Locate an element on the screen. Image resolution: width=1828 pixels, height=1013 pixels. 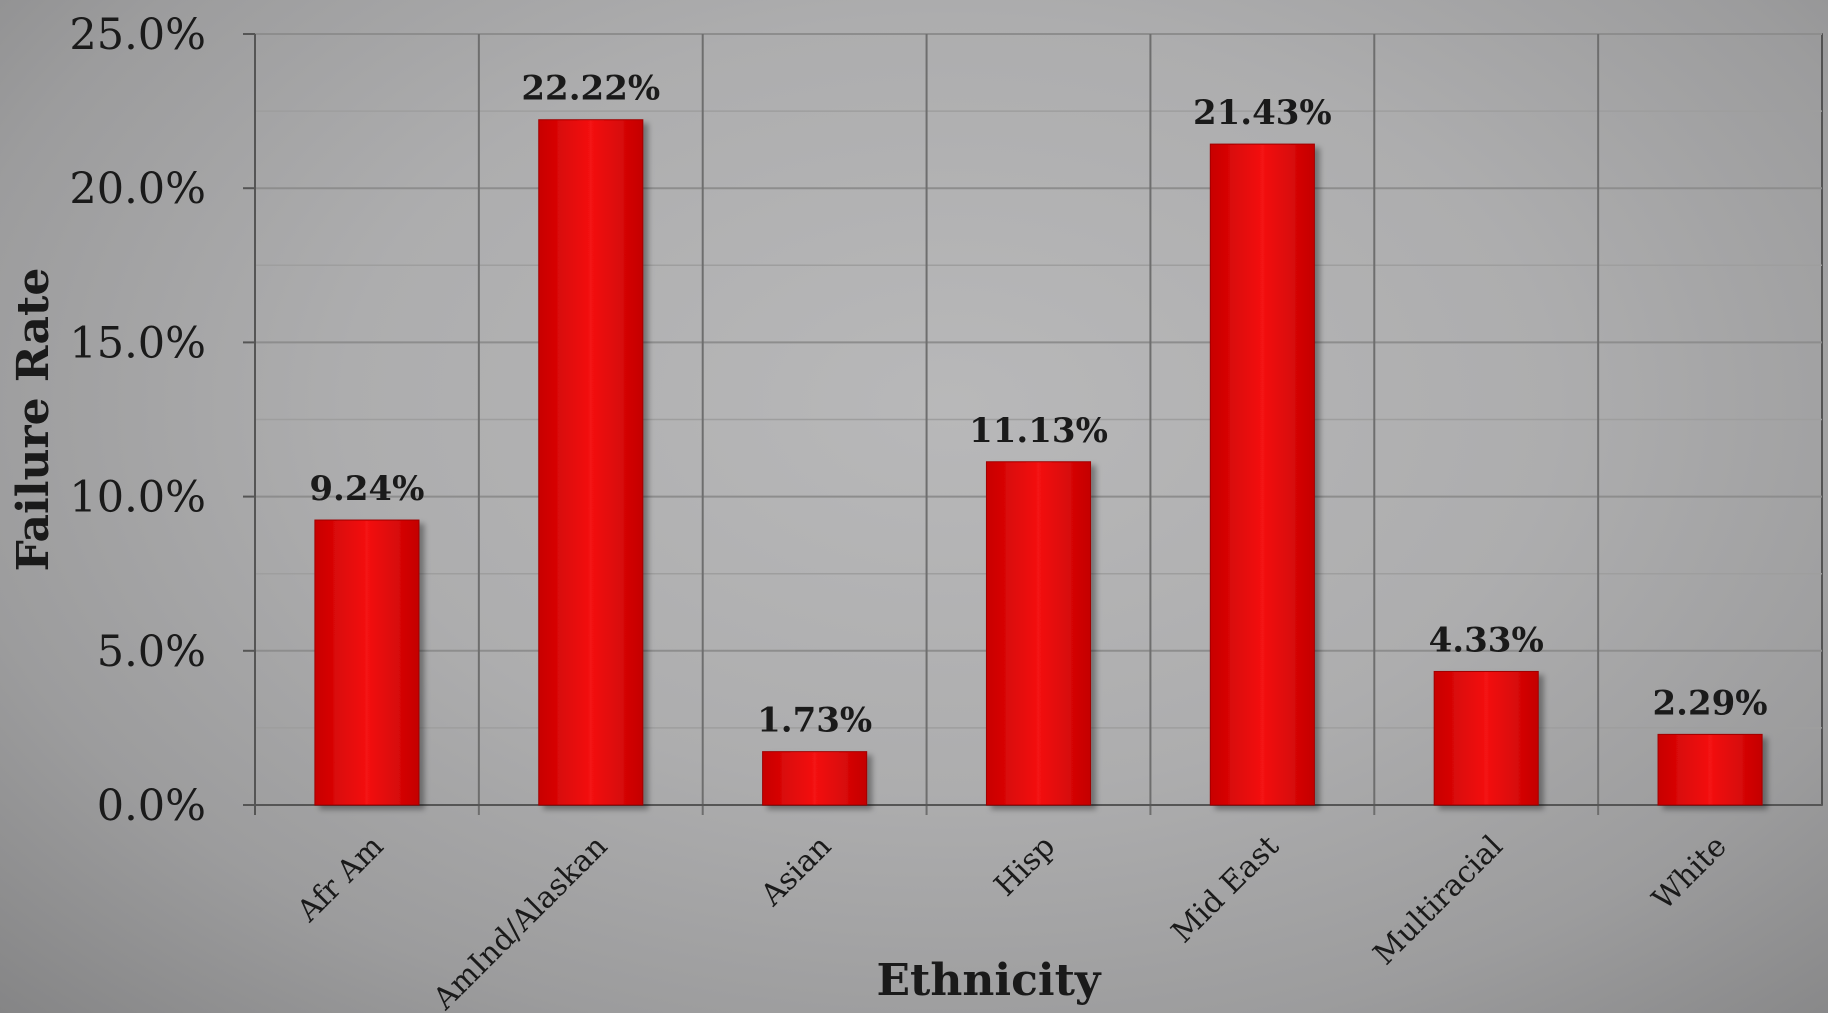
data-label: 11.13% is located at coordinates (1038, 431).